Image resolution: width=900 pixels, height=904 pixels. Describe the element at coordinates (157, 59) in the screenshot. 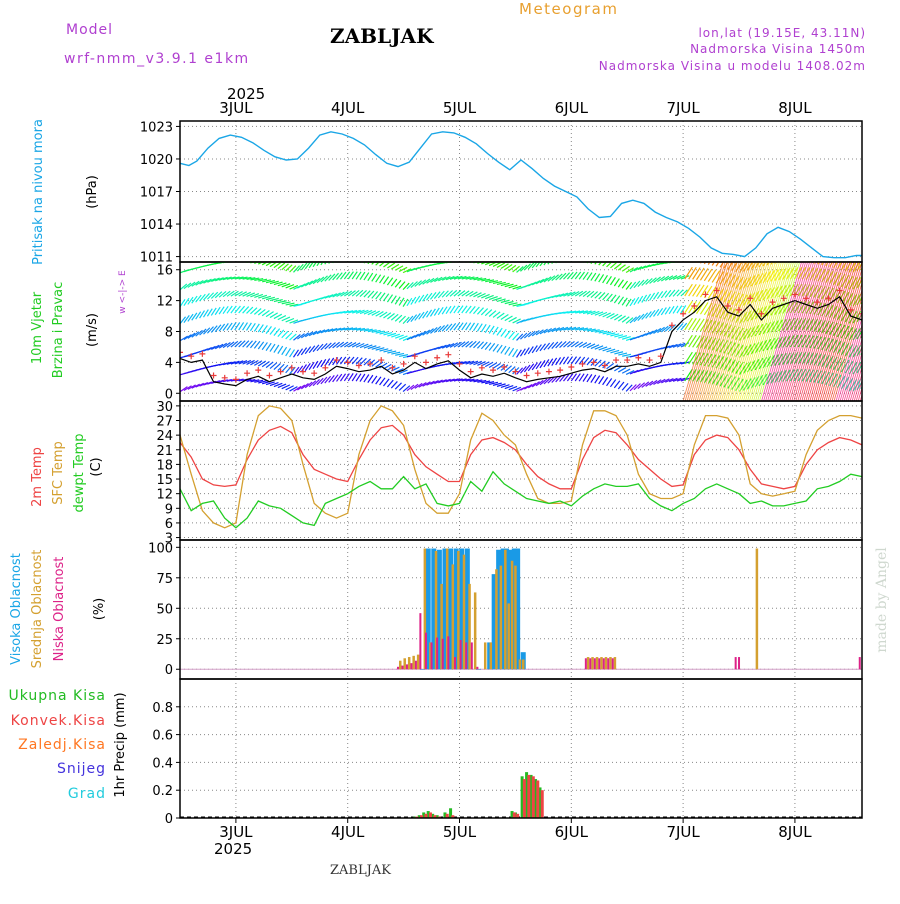

I see `model-name: wrf-nmm_v3.9.1 e1km` at that location.